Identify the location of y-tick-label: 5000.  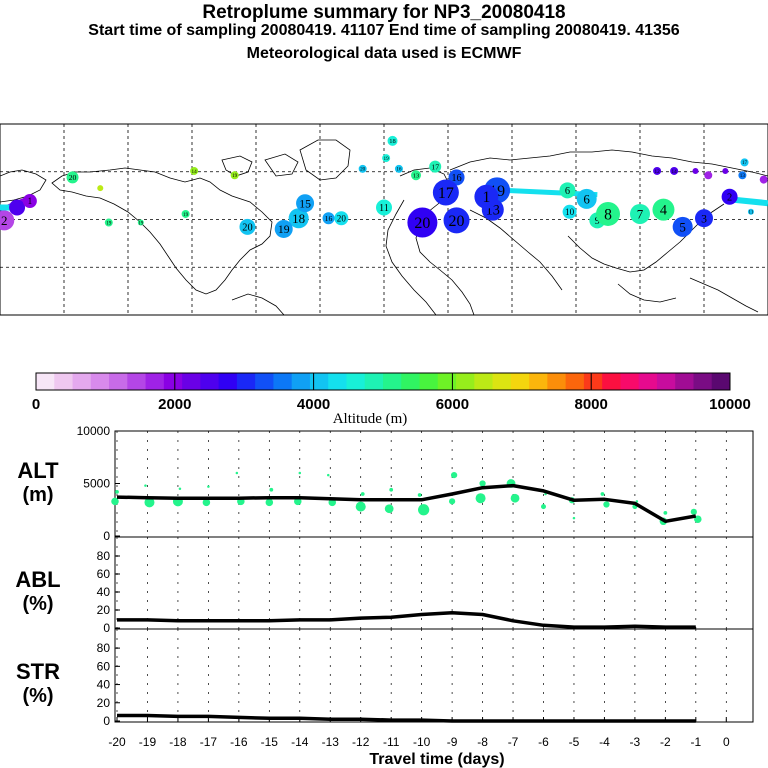
(96, 484).